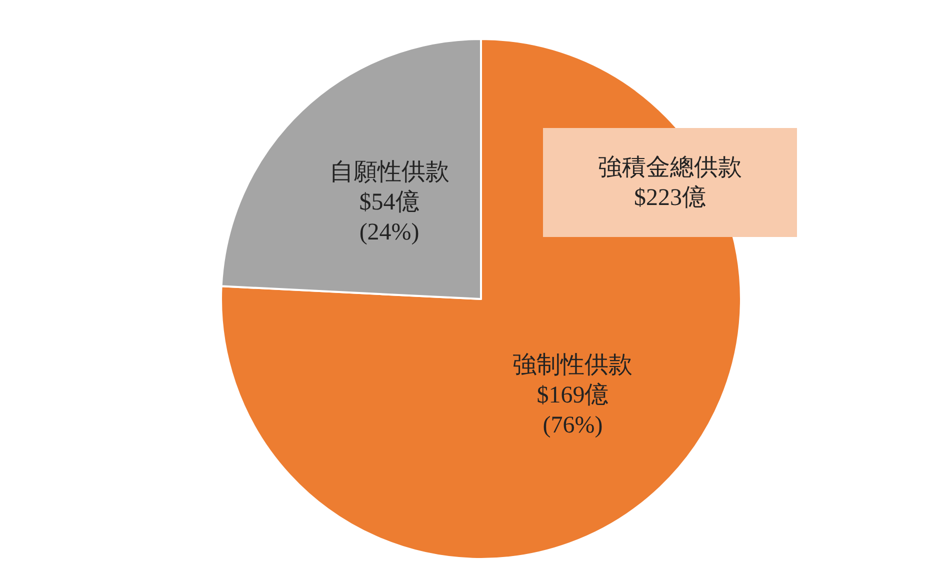  Describe the element at coordinates (572, 409) in the screenshot. I see `data-label: $169億 (76%)` at that location.